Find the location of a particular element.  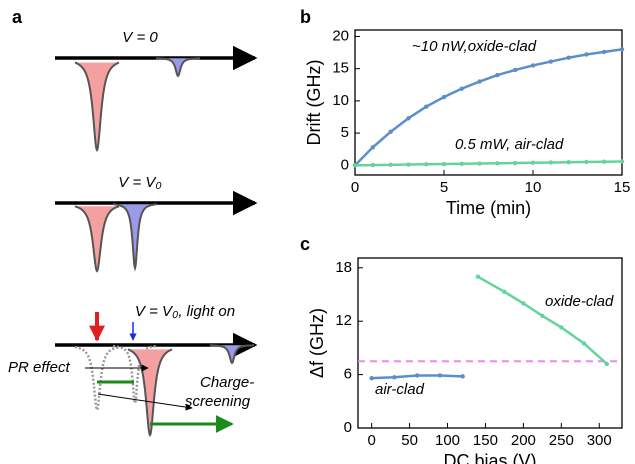

series-label: 0.5 mW, air-clad is located at coordinates (509, 144).